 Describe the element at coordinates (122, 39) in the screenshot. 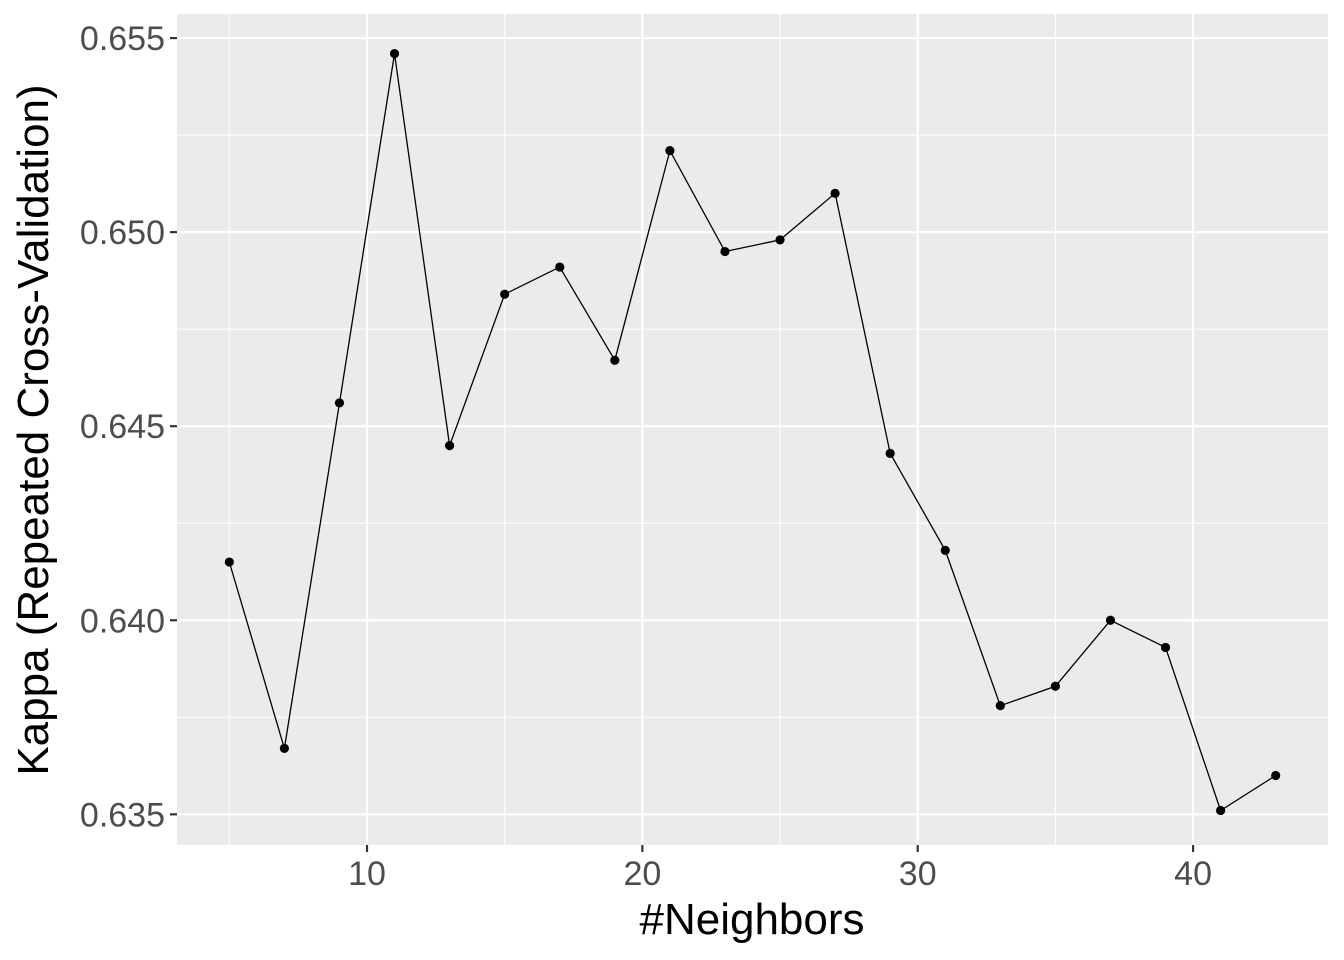

I see `y-tick-label: 0.655` at that location.